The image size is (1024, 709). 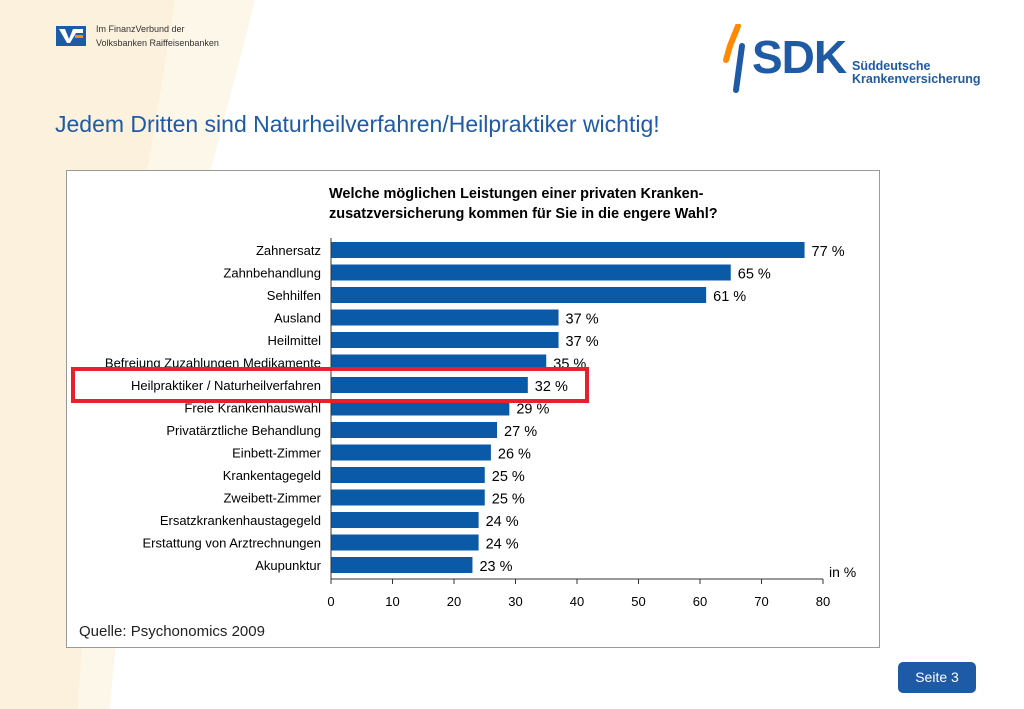 I want to click on value-label-einbett-zimmer: 26 %, so click(x=514, y=455).